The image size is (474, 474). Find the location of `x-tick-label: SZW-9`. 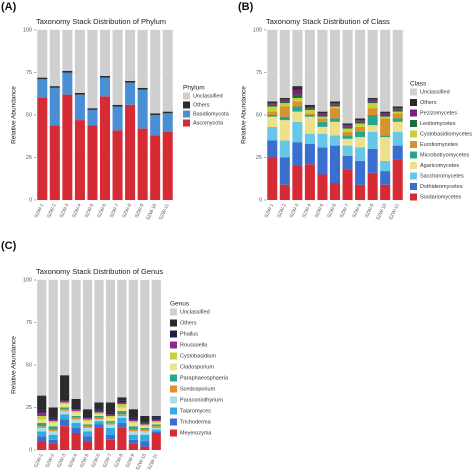

x-tick-label: SZW-9 is located at coordinates (370, 211).